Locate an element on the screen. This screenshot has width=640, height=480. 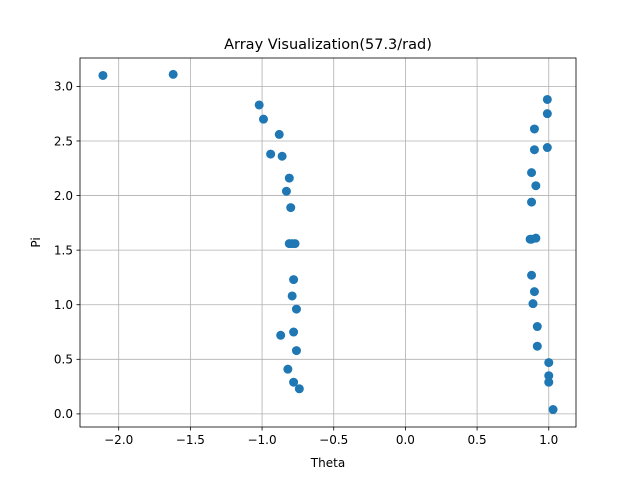
x-tick-label: −0.5 is located at coordinates (333, 440).